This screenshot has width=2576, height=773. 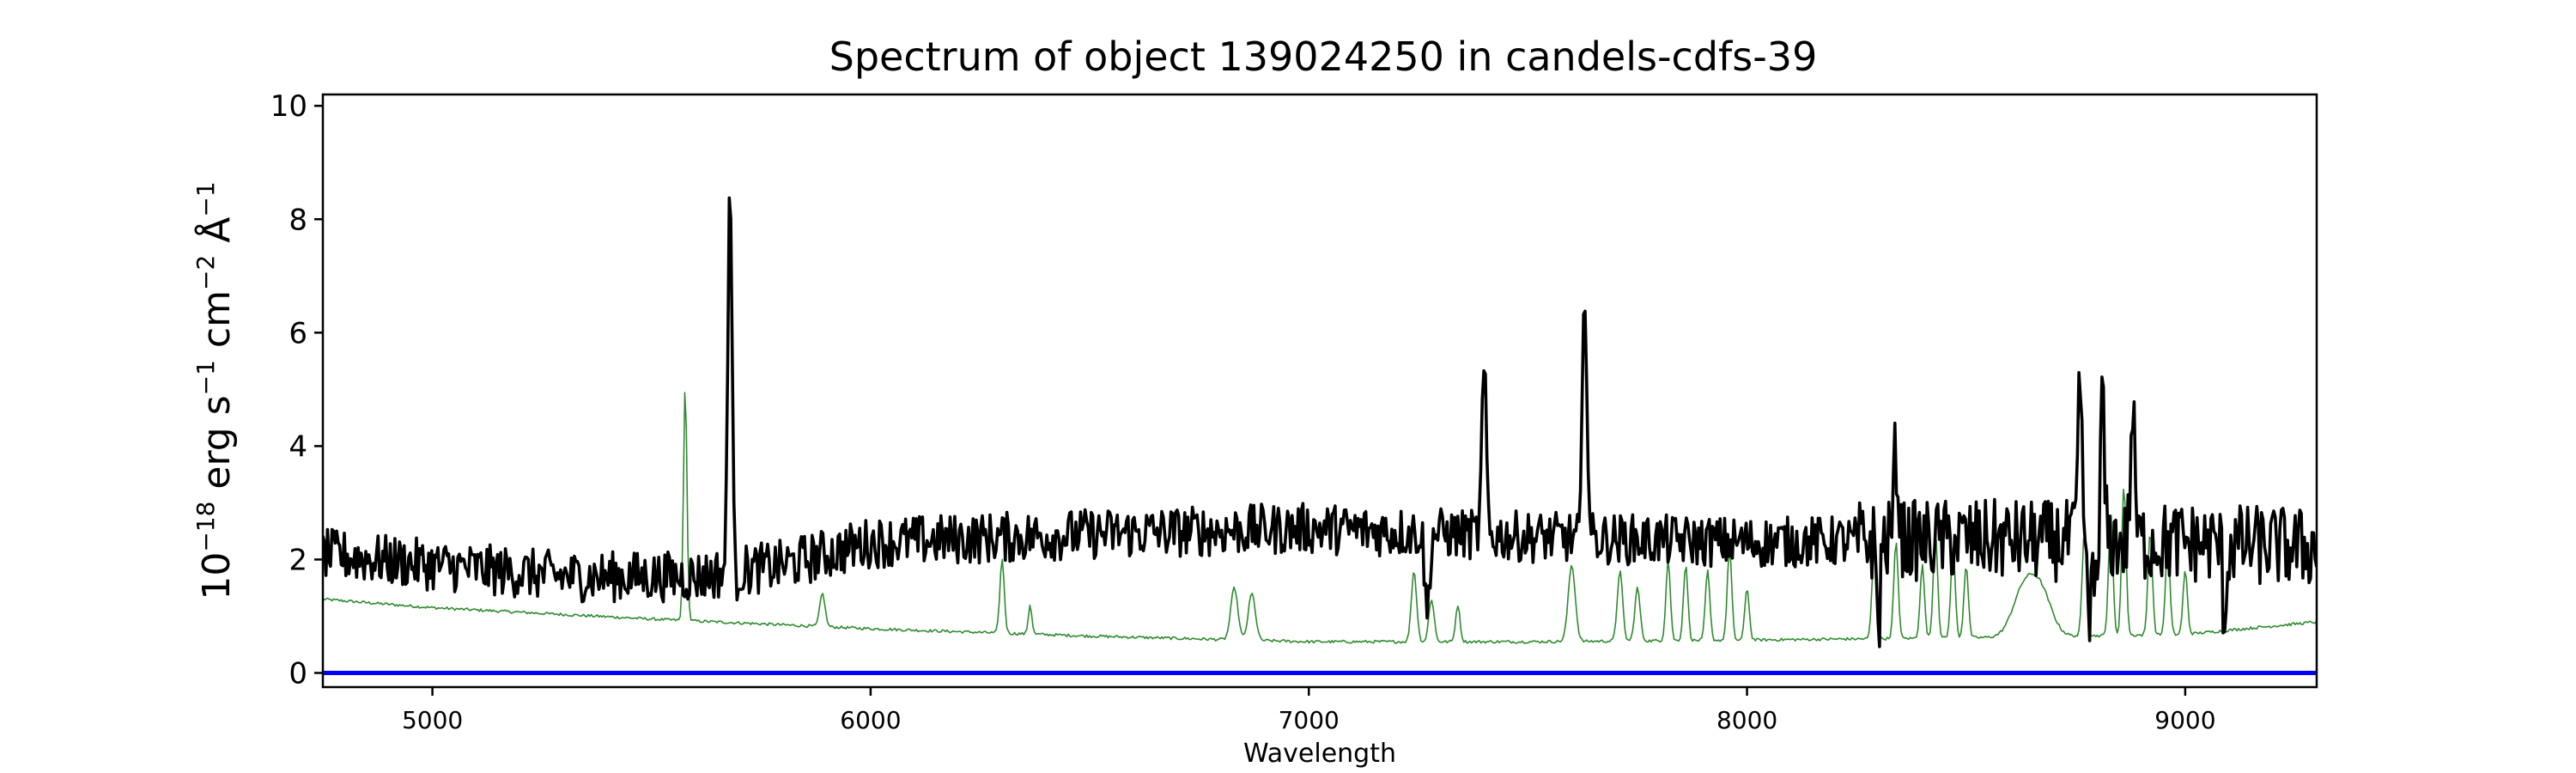 What do you see at coordinates (432, 720) in the screenshot?
I see `x-tick-label: 5000` at bounding box center [432, 720].